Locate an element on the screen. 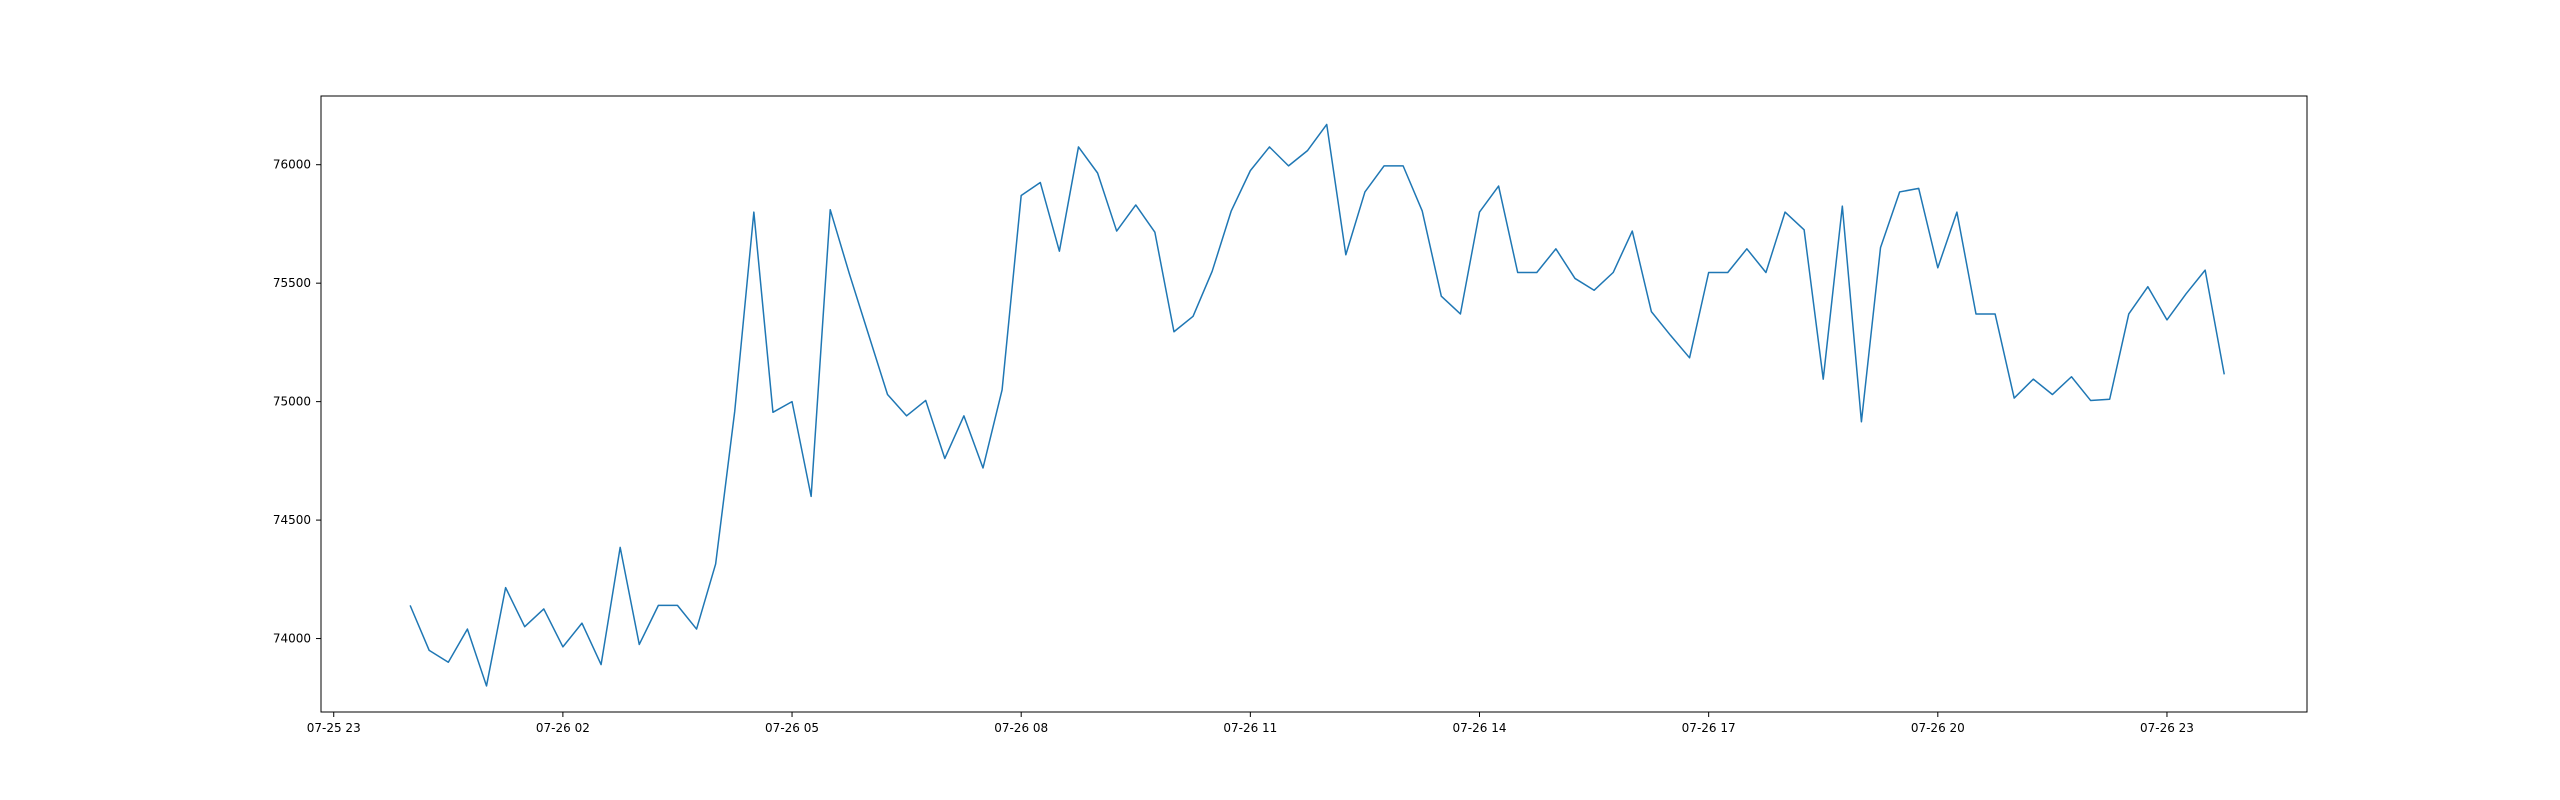  x-tick-label: 07-26 05 is located at coordinates (792, 728).